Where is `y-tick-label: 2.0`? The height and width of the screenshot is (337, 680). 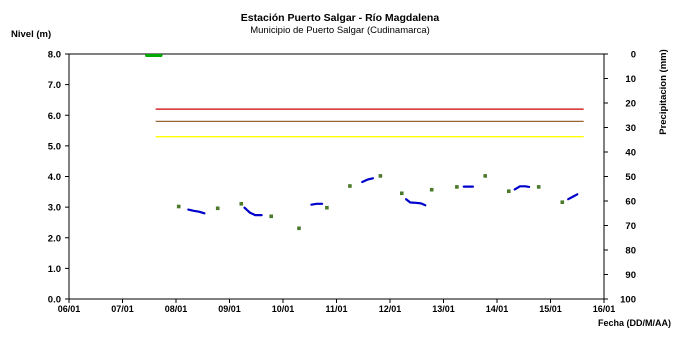 y-tick-label: 2.0 is located at coordinates (54, 238).